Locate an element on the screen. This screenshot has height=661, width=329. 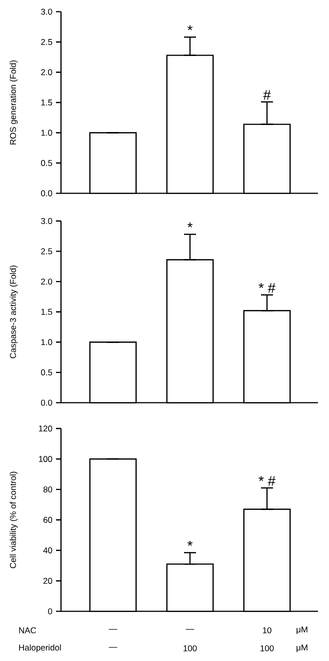
y-tick-label: 0 is located at coordinates (50, 611).